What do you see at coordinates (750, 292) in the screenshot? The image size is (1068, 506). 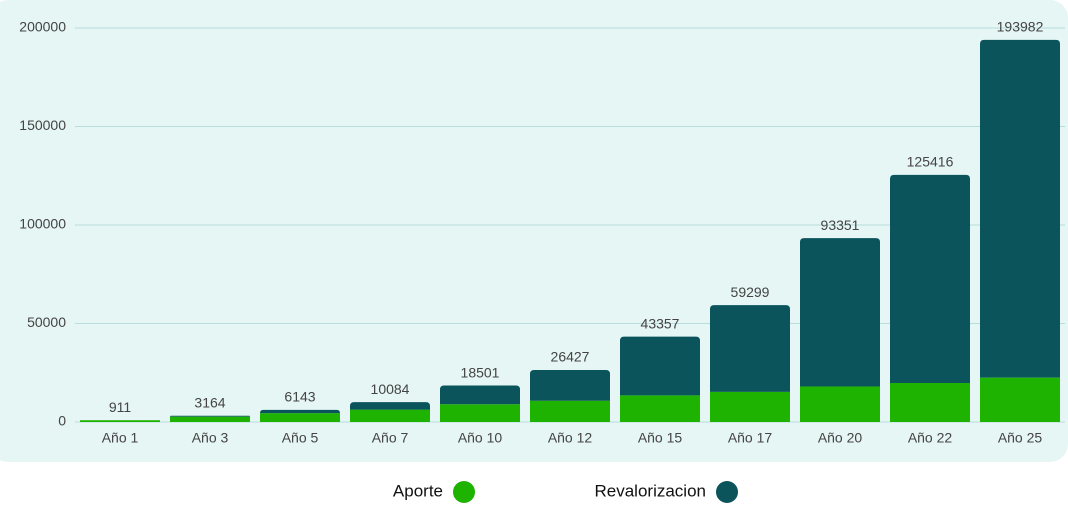 I see `total-label: 59299` at bounding box center [750, 292].